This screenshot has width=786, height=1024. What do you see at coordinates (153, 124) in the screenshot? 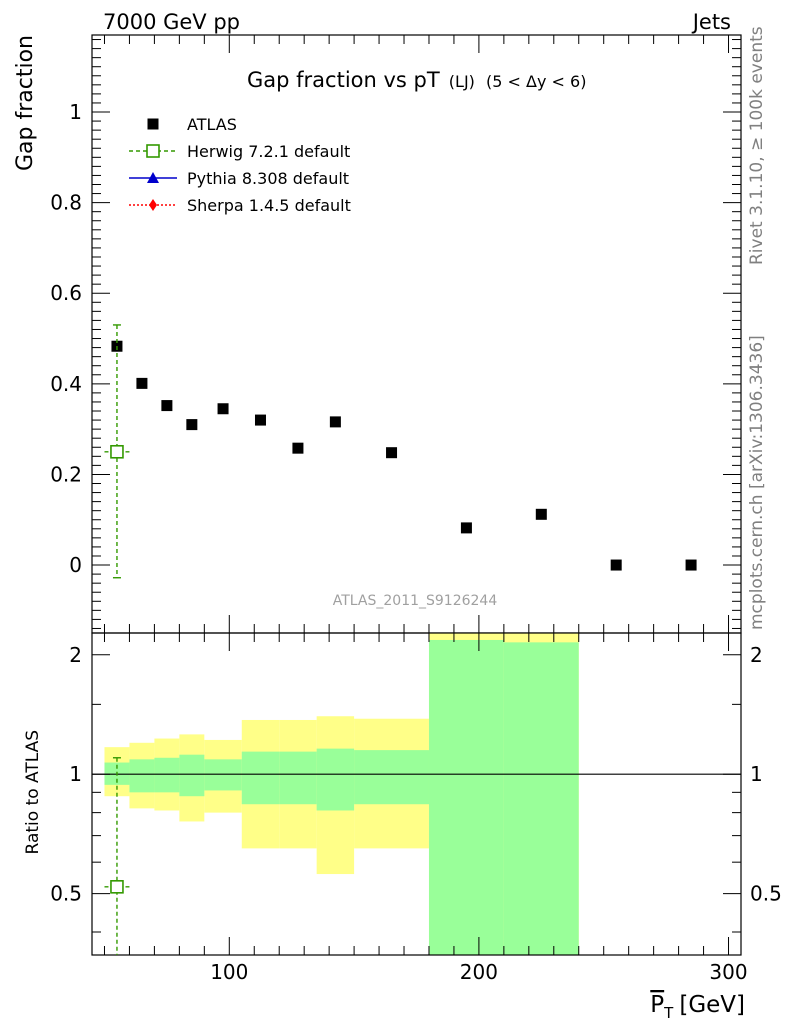
I see `legend-marker-atlas` at bounding box center [153, 124].